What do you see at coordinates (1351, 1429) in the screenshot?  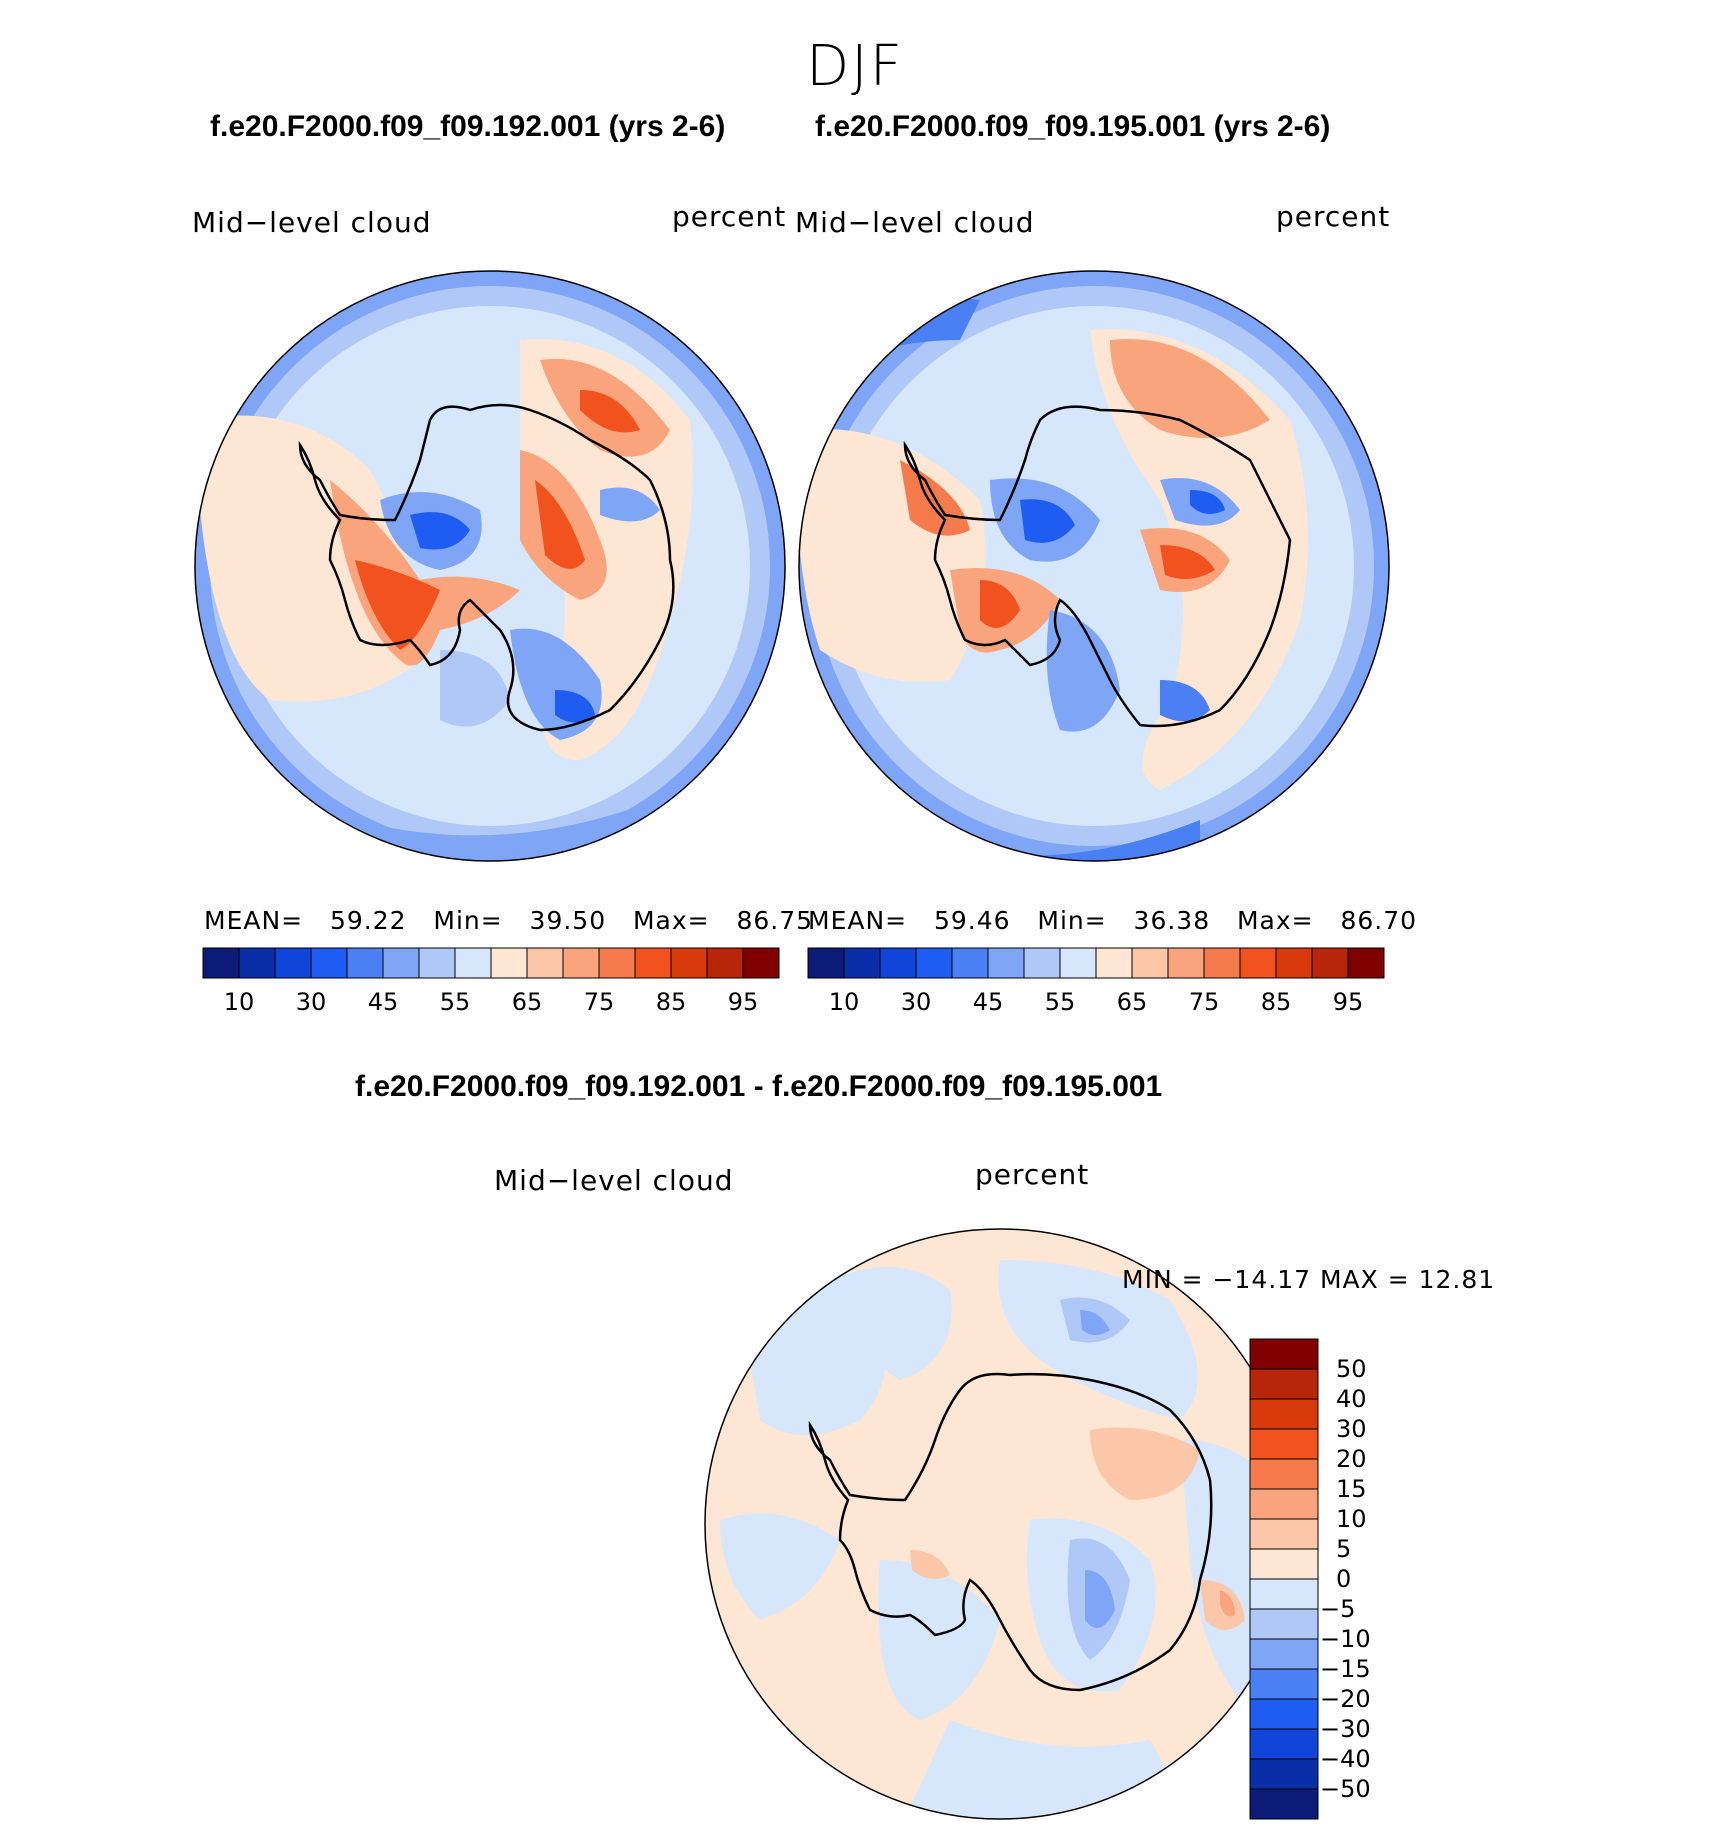 I see `panel-diff-colorbar-tick-label: 30` at bounding box center [1351, 1429].